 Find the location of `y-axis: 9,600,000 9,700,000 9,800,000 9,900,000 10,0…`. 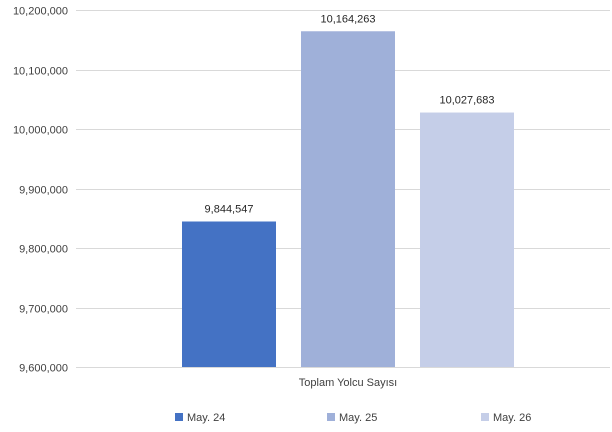

y-axis: 9,600,000 9,700,000 9,800,000 9,900,000 10,0… is located at coordinates (40, 190).